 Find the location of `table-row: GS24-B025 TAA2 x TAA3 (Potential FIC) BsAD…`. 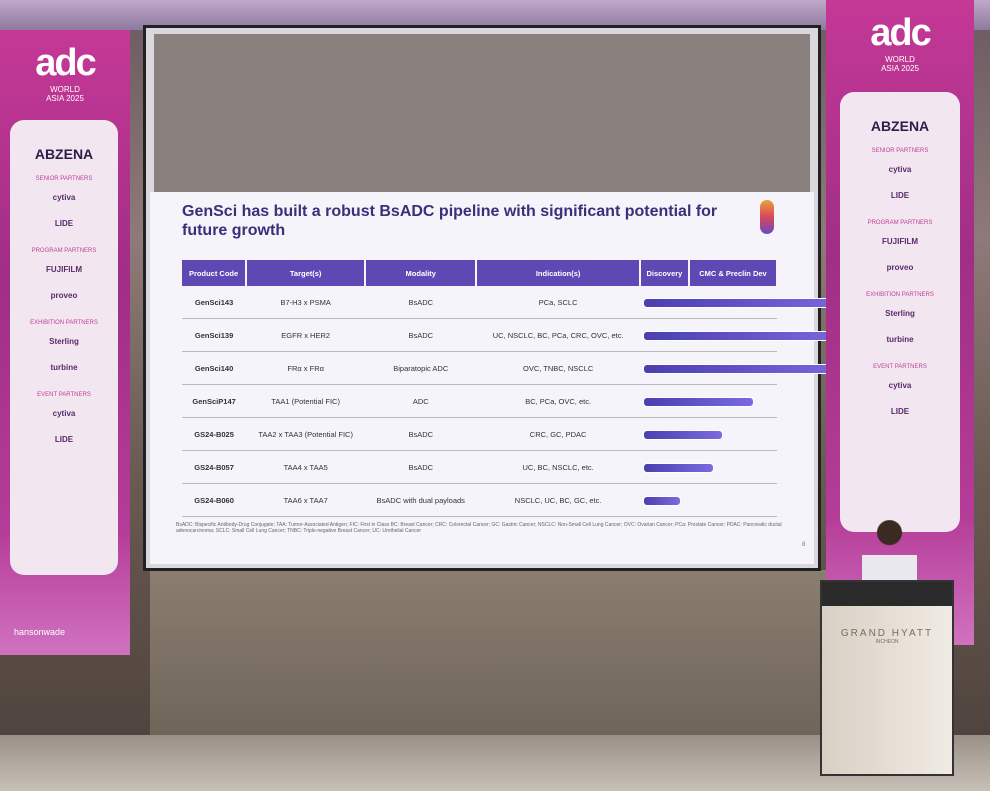

table-row: GS24-B025 TAA2 x TAA3 (Potential FIC) BsAD… is located at coordinates (479, 434).